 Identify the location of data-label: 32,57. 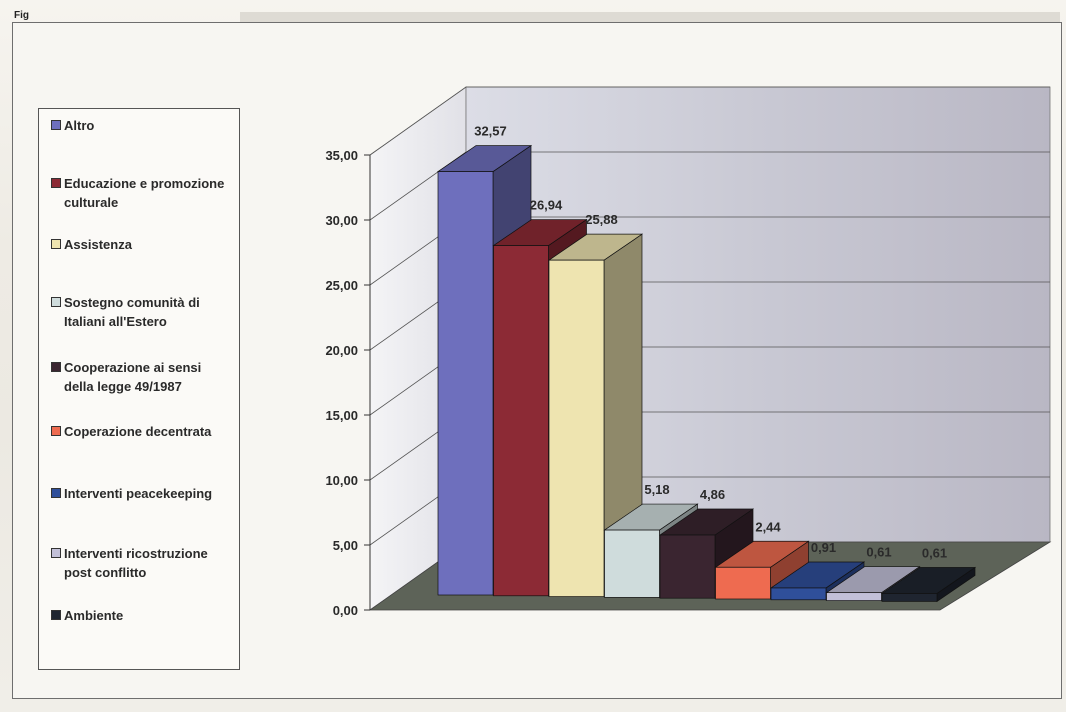
(490, 131).